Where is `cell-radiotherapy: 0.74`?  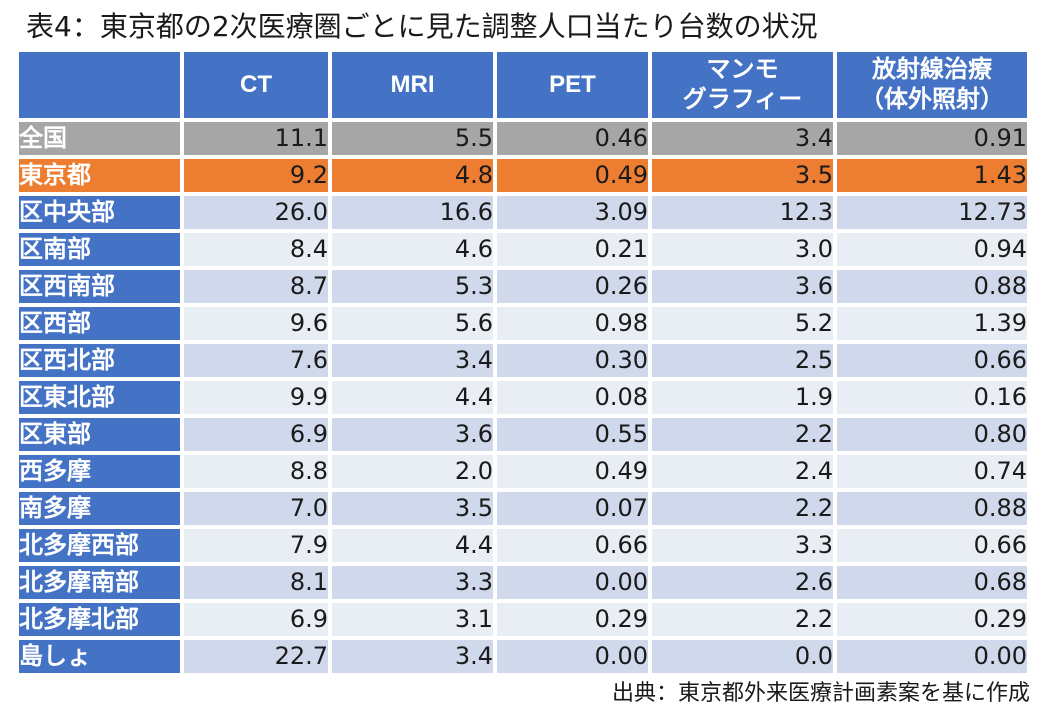 cell-radiotherapy: 0.74 is located at coordinates (932, 471).